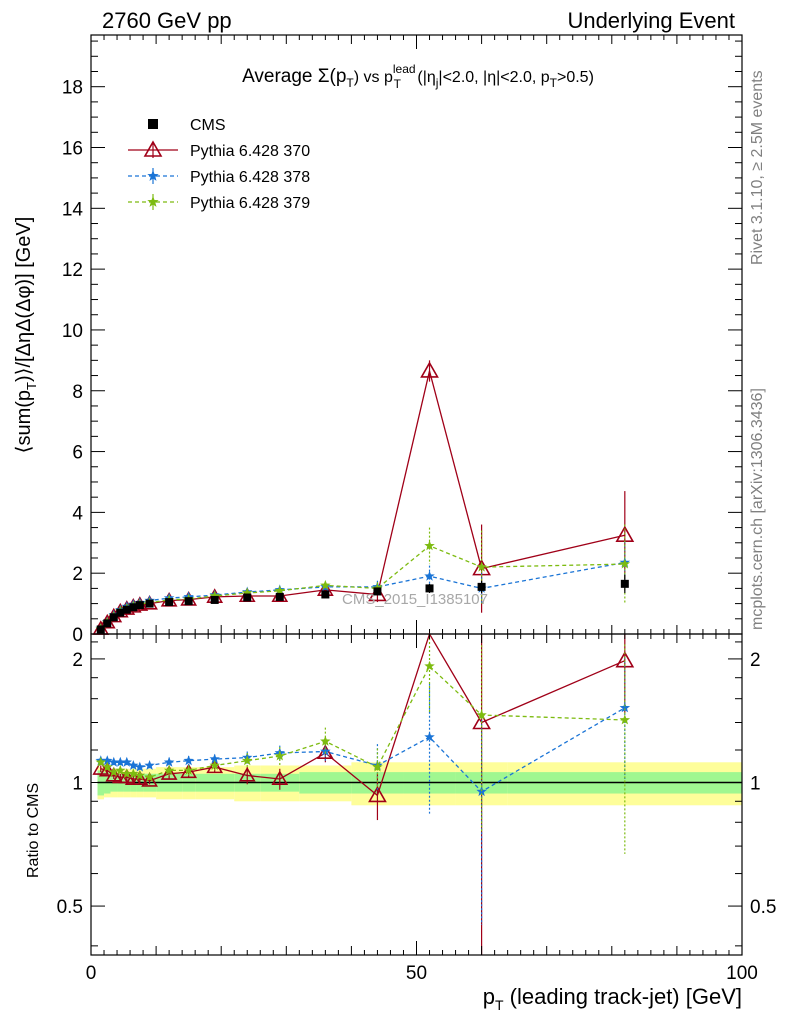 This screenshot has width=786, height=1024. Describe the element at coordinates (72, 149) in the screenshot. I see `main-y-tick-label: 16` at that location.